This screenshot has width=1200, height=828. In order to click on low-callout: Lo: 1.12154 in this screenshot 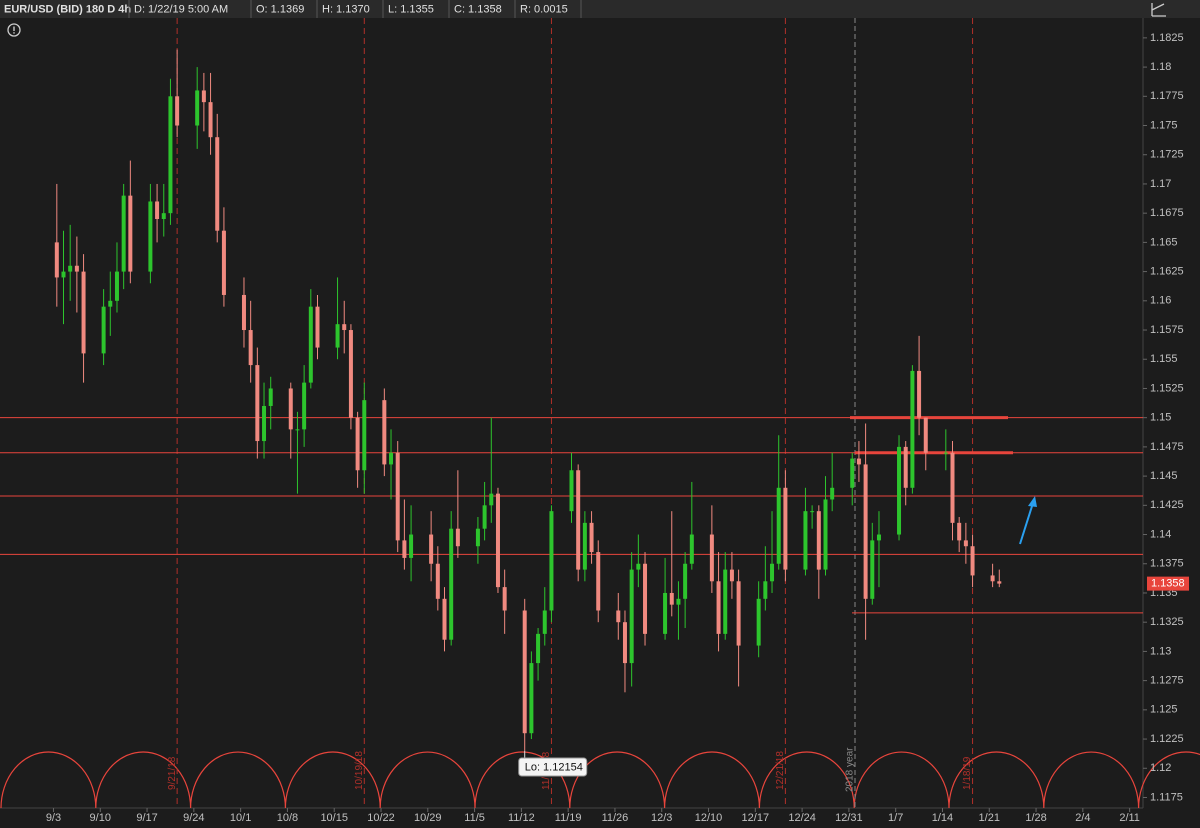, I will do `click(554, 767)`.